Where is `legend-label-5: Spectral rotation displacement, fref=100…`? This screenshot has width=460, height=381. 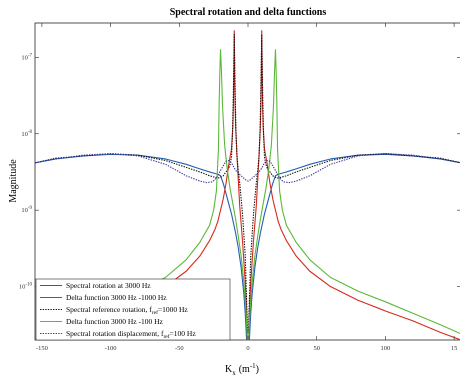
legend-label-5: Spectral rotation displacement, fref=100… is located at coordinates (131, 334).